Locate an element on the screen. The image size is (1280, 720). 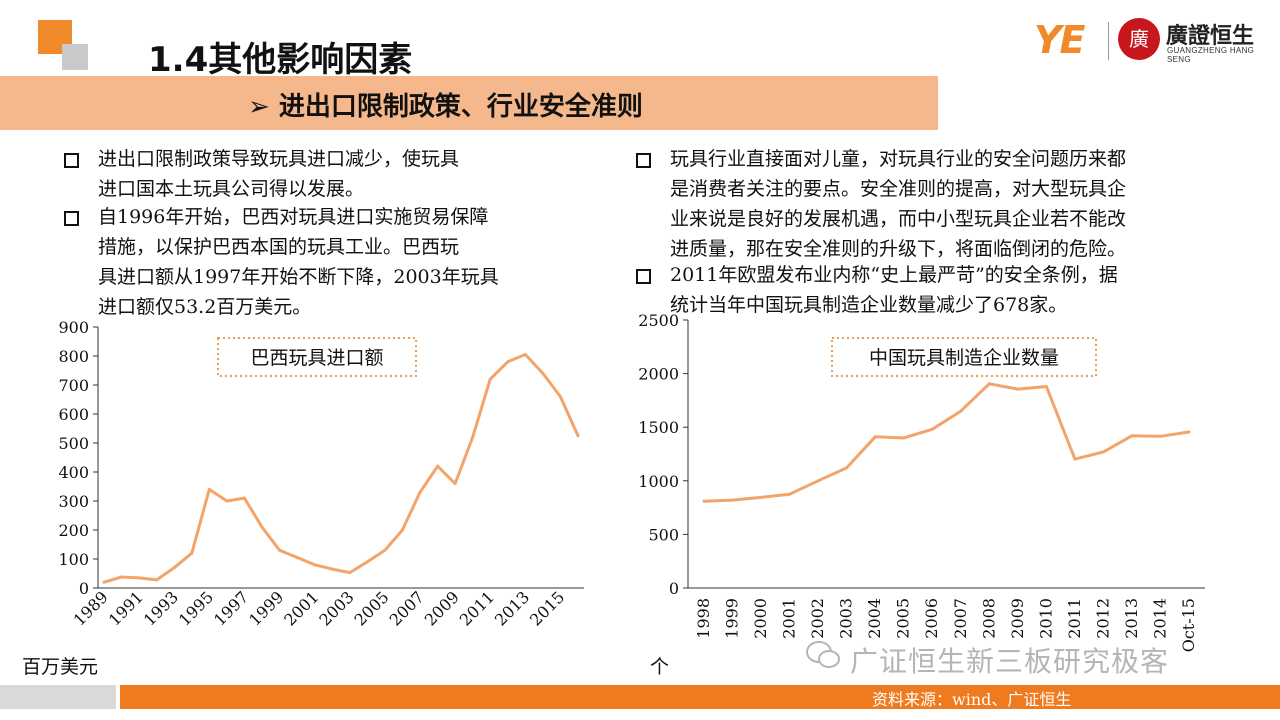
section-banner-text: ➢ 进出口限制政策、行业安全准则 is located at coordinates (445, 107).